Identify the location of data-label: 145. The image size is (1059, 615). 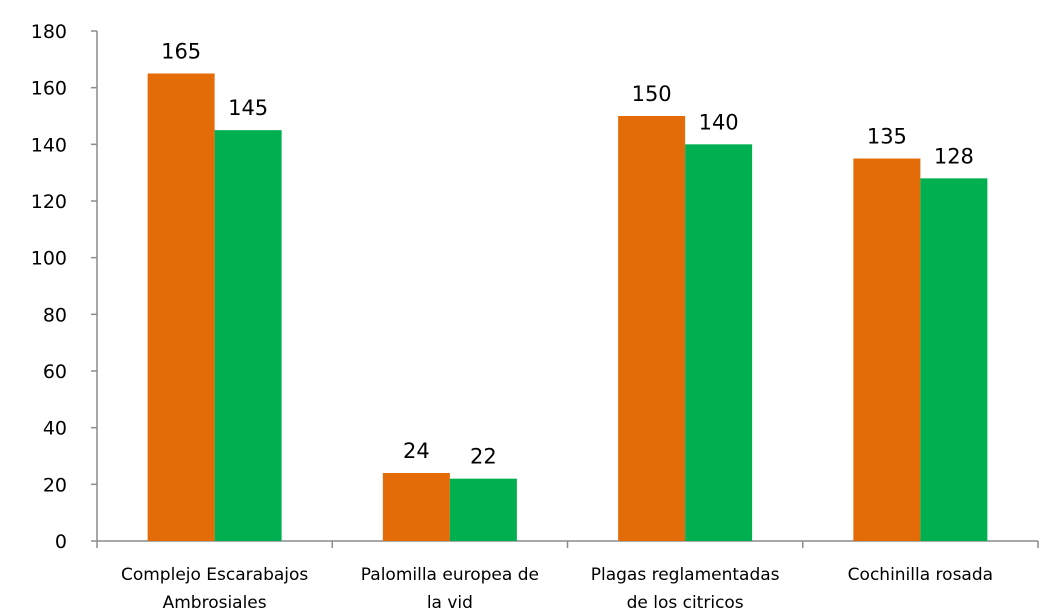
(248, 108).